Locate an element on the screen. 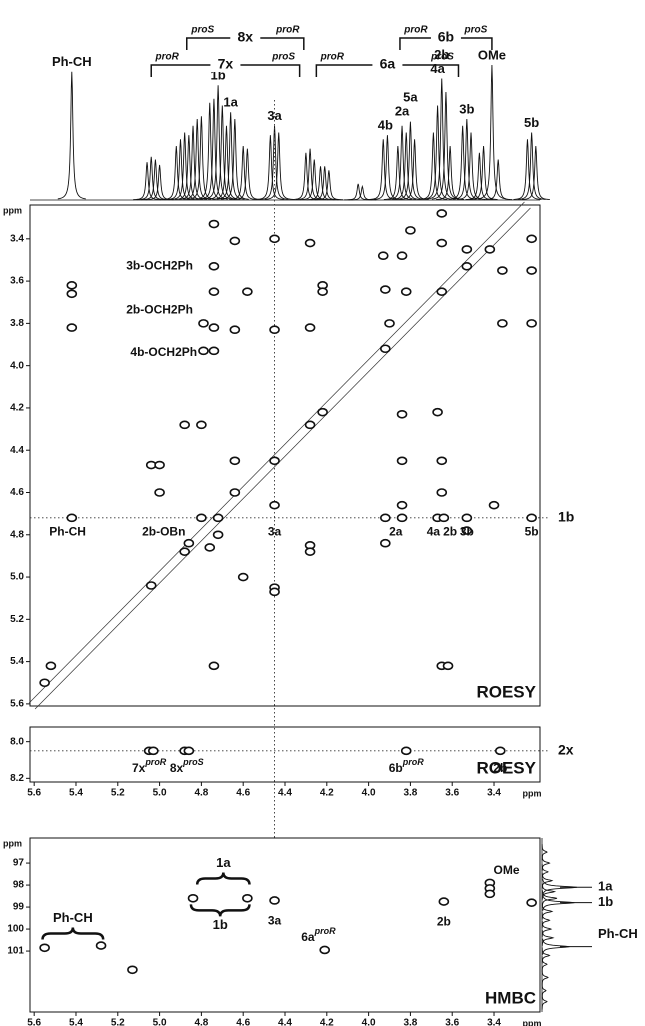 This screenshot has width=645, height=1026. peak-label: 1a is located at coordinates (230, 102).